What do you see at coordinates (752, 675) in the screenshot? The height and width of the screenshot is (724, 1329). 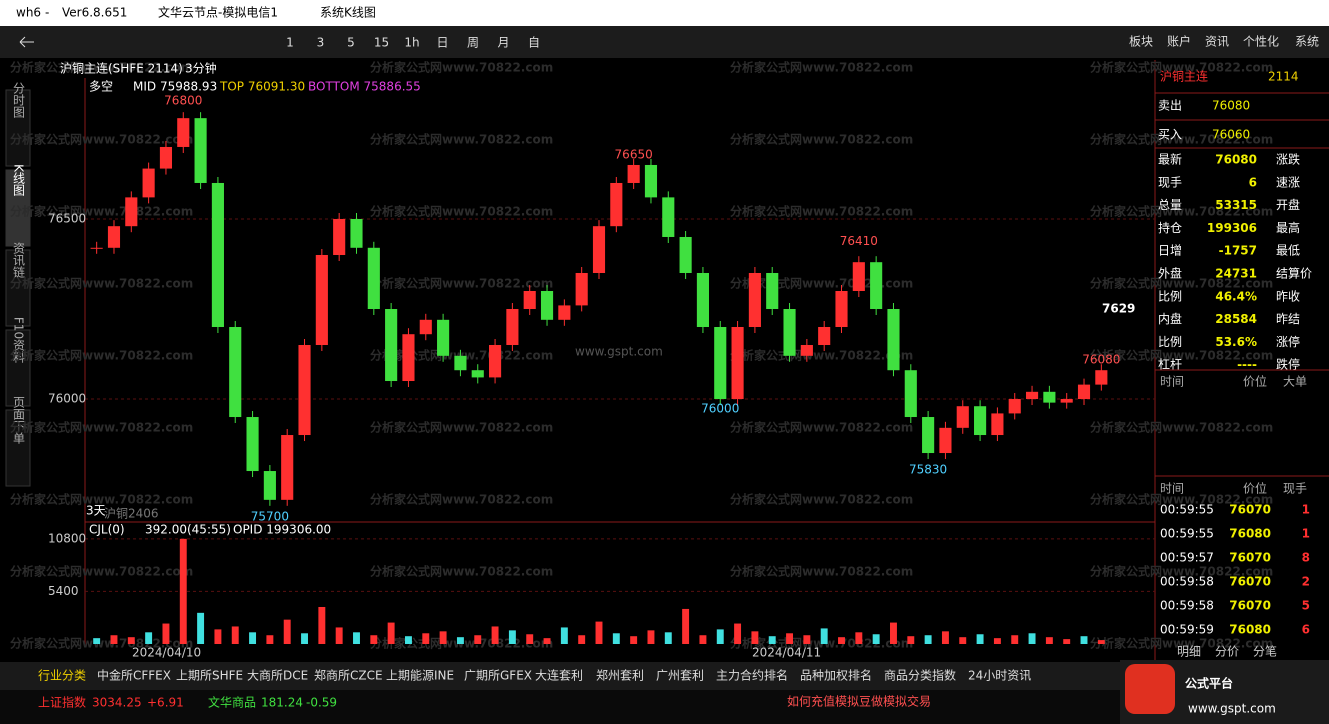 I see `bottom-tab: 主力合约排名` at bounding box center [752, 675].